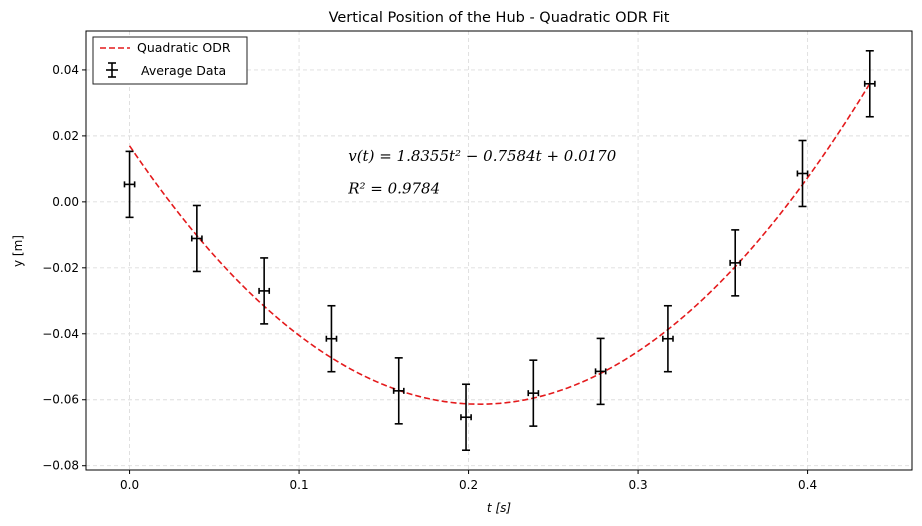  I want to click on x-tick-label: 0.0, so click(129, 485).